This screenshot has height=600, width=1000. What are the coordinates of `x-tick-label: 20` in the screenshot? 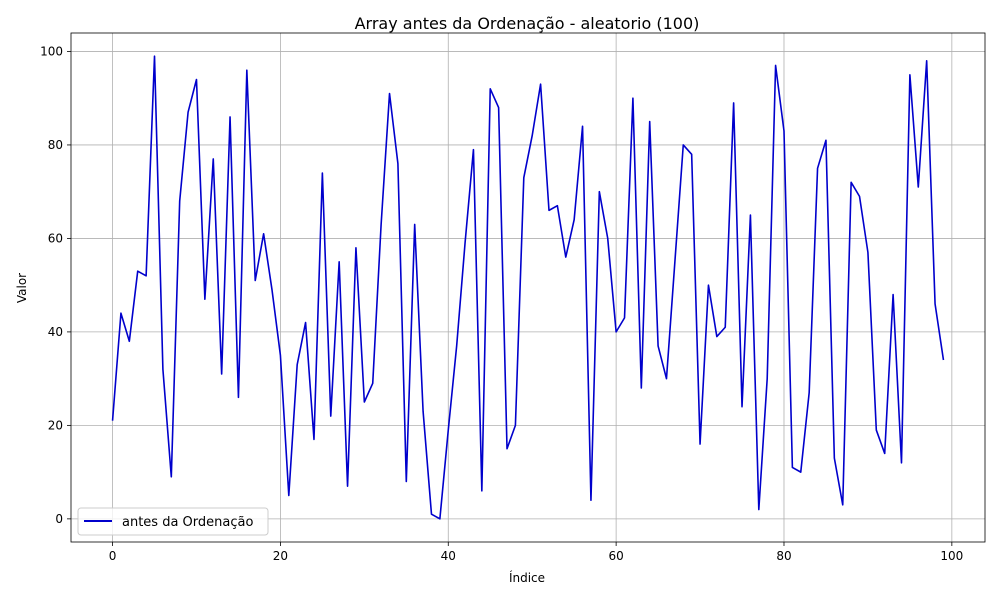 It's located at (280, 556).